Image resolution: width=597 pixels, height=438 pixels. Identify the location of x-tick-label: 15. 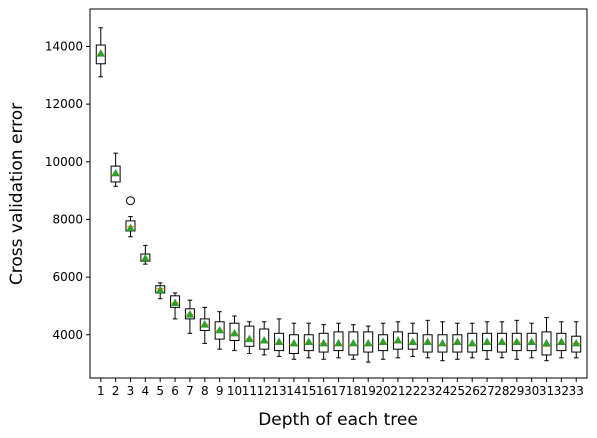
(308, 391).